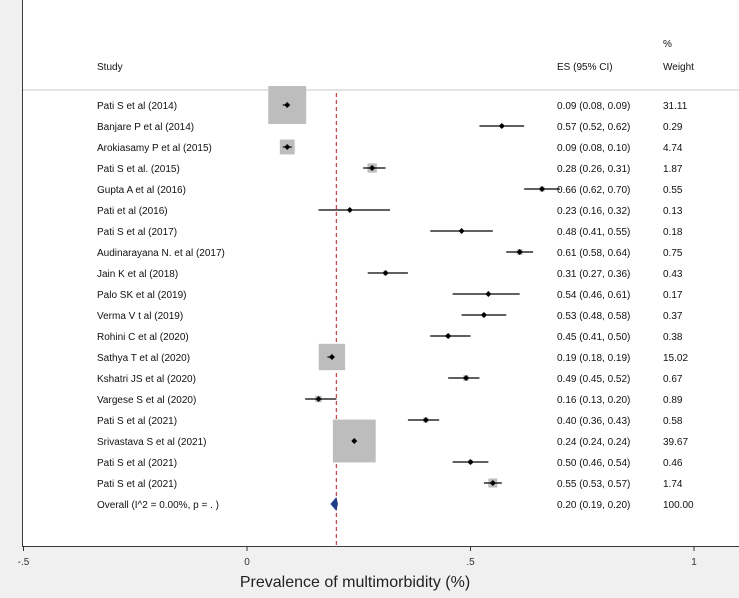 Image resolution: width=739 pixels, height=598 pixels. What do you see at coordinates (673, 190) in the screenshot?
I see `study-weight: 0.55` at bounding box center [673, 190].